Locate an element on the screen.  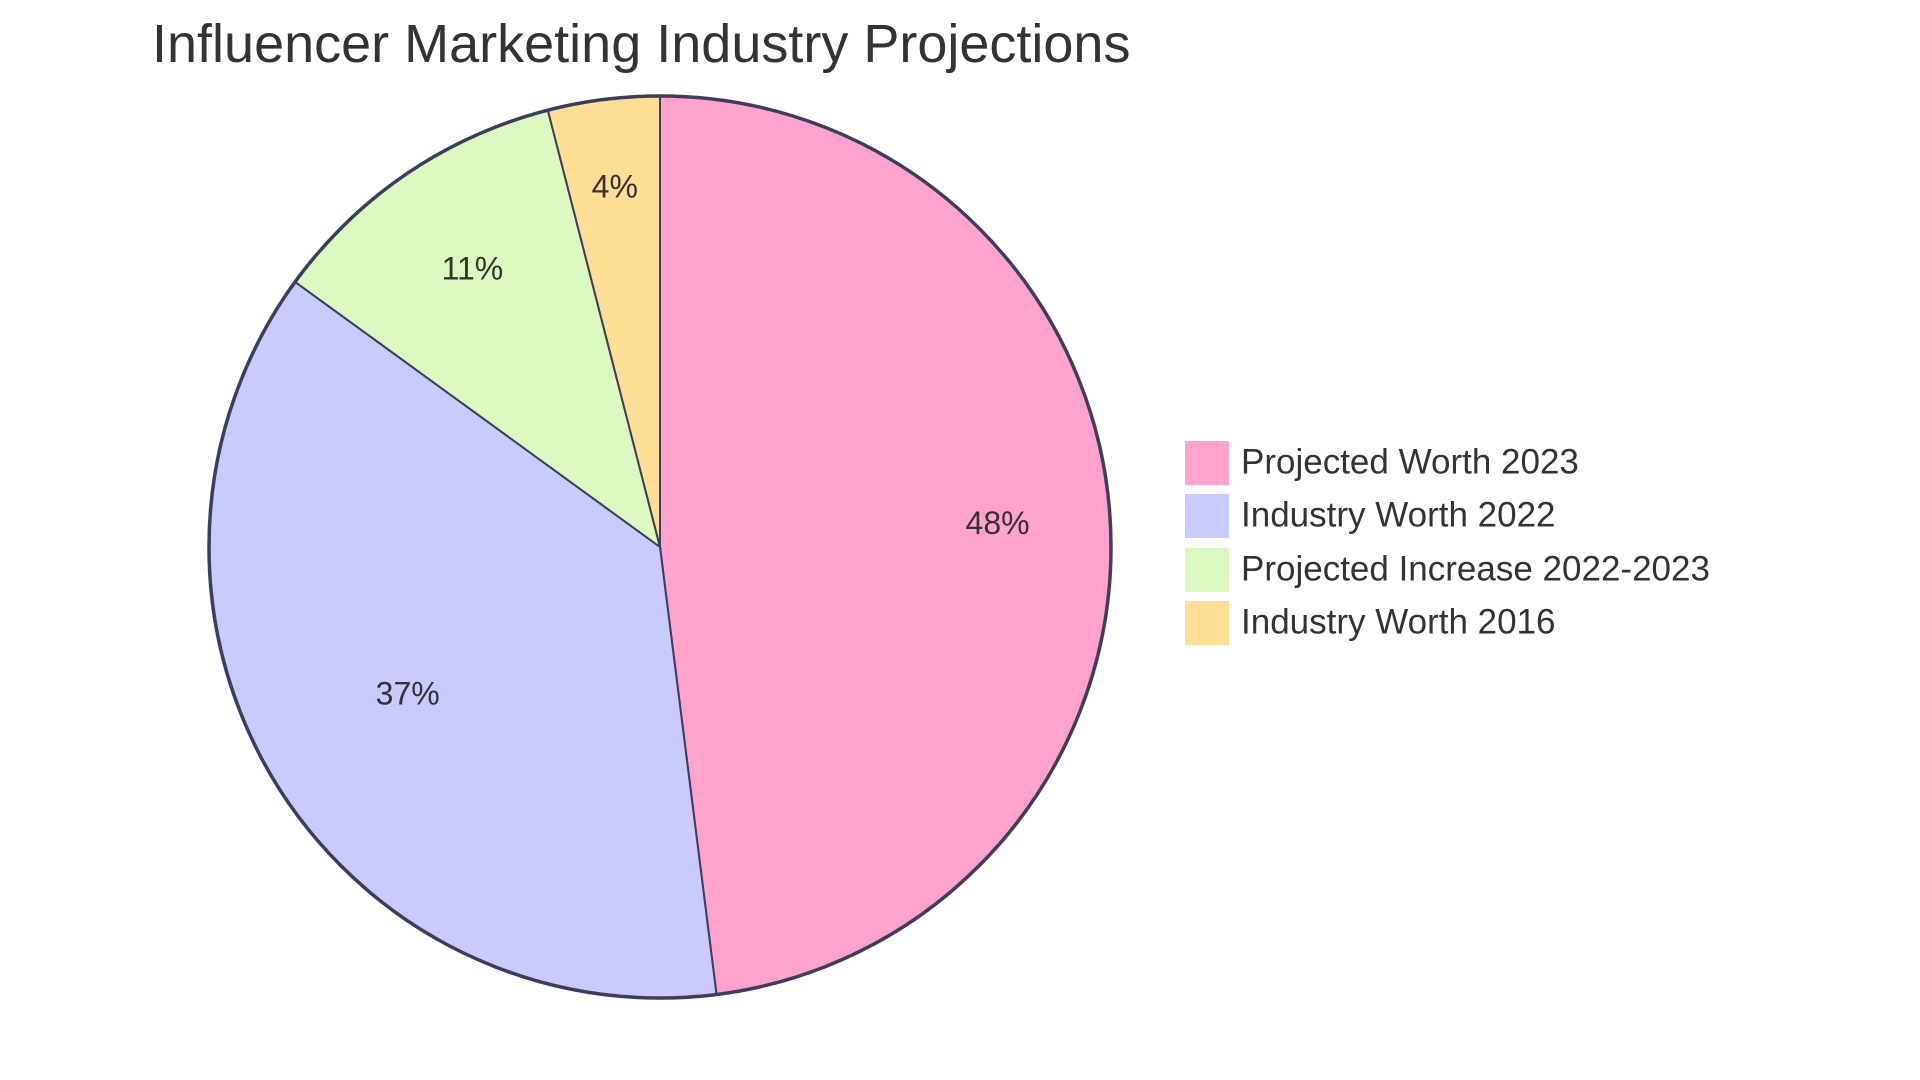
legend-swatch-yellow is located at coordinates (1207, 623).